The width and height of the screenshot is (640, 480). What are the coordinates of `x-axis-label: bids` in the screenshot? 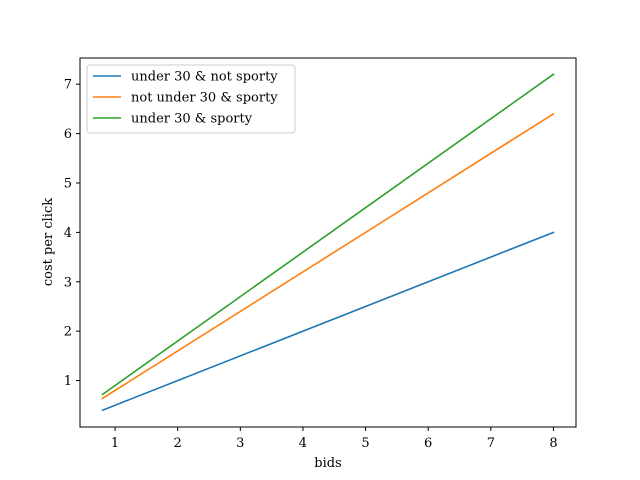 It's located at (327, 463).